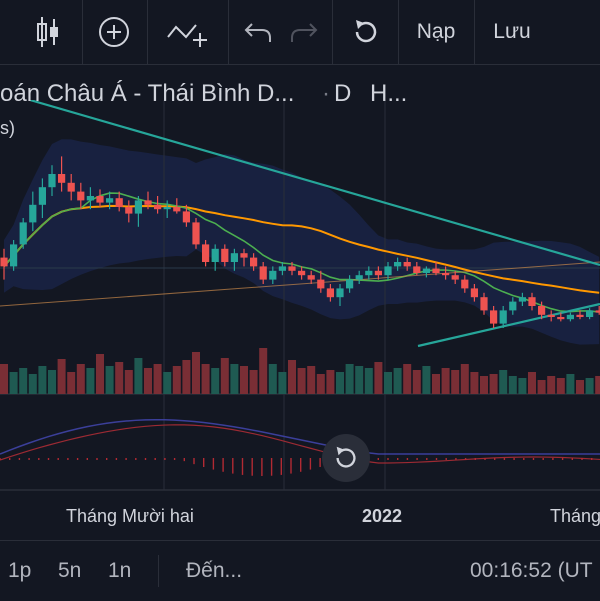  I want to click on indicators-icon, so click(188, 32).